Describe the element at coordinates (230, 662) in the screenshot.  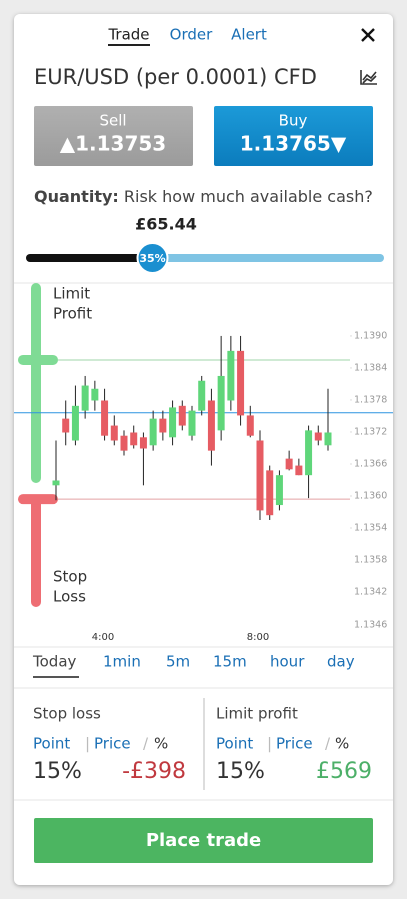
I see `range-option: 15m` at that location.